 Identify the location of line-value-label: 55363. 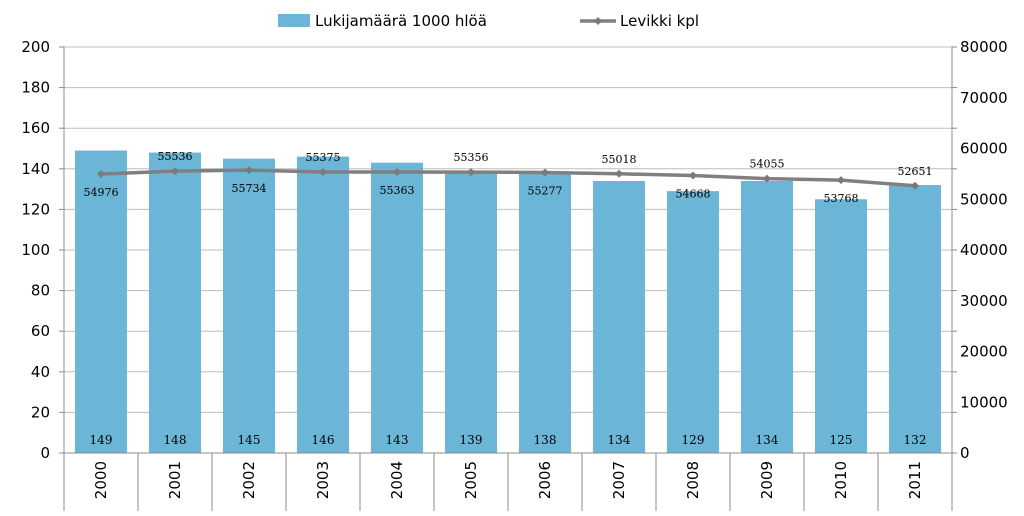
(397, 190).